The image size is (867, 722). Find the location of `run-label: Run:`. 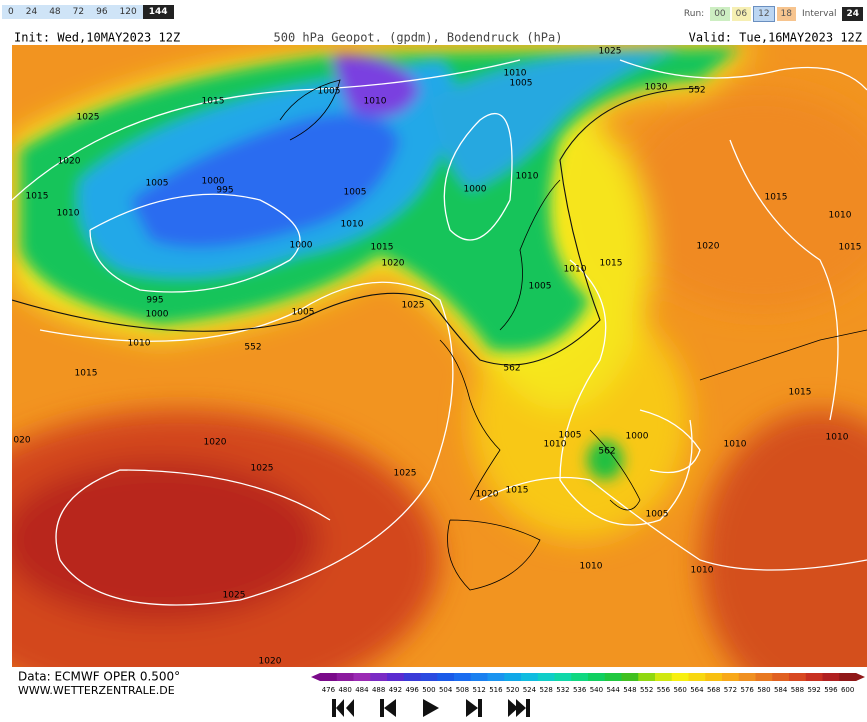

run-label: Run: is located at coordinates (694, 14).